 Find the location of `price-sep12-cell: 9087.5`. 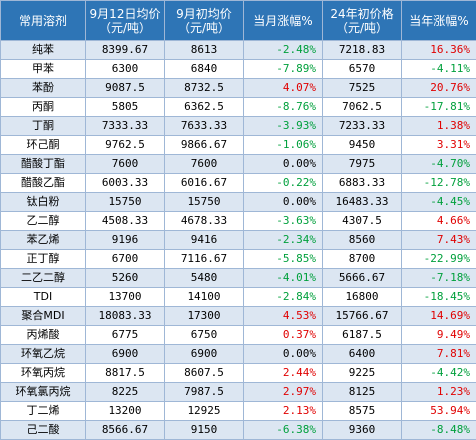

price-sep12-cell: 9087.5 is located at coordinates (125, 88).